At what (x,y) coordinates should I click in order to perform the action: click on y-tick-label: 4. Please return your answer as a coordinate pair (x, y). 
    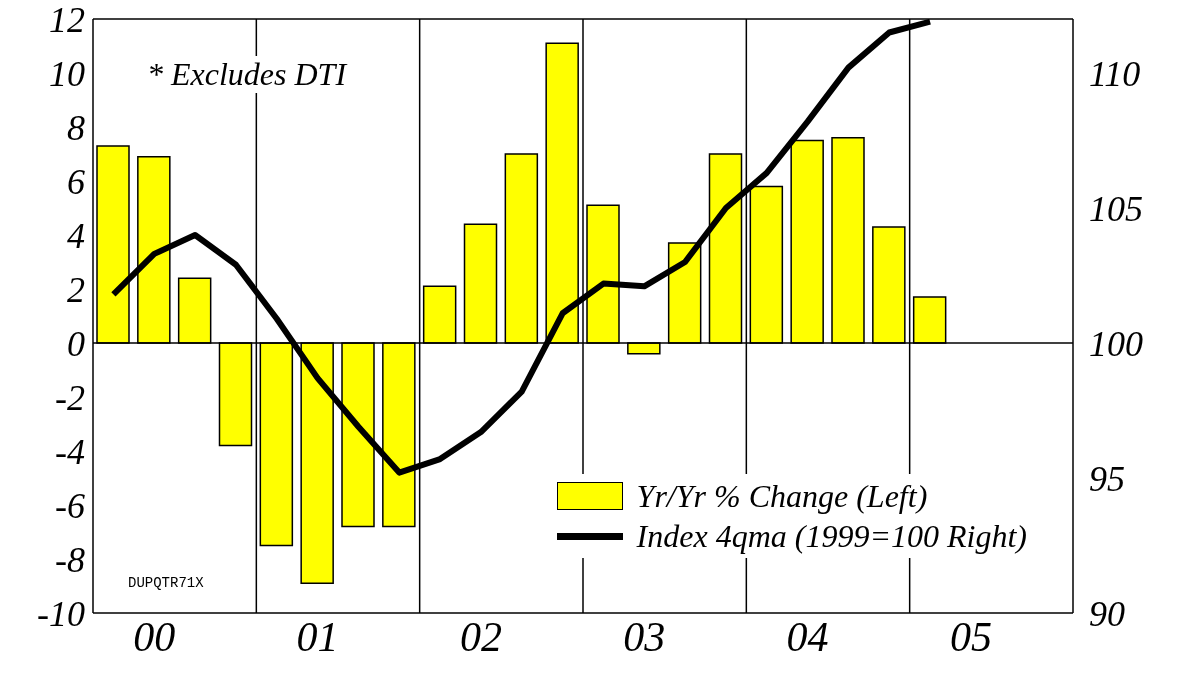
    Looking at the image, I should click on (76, 235).